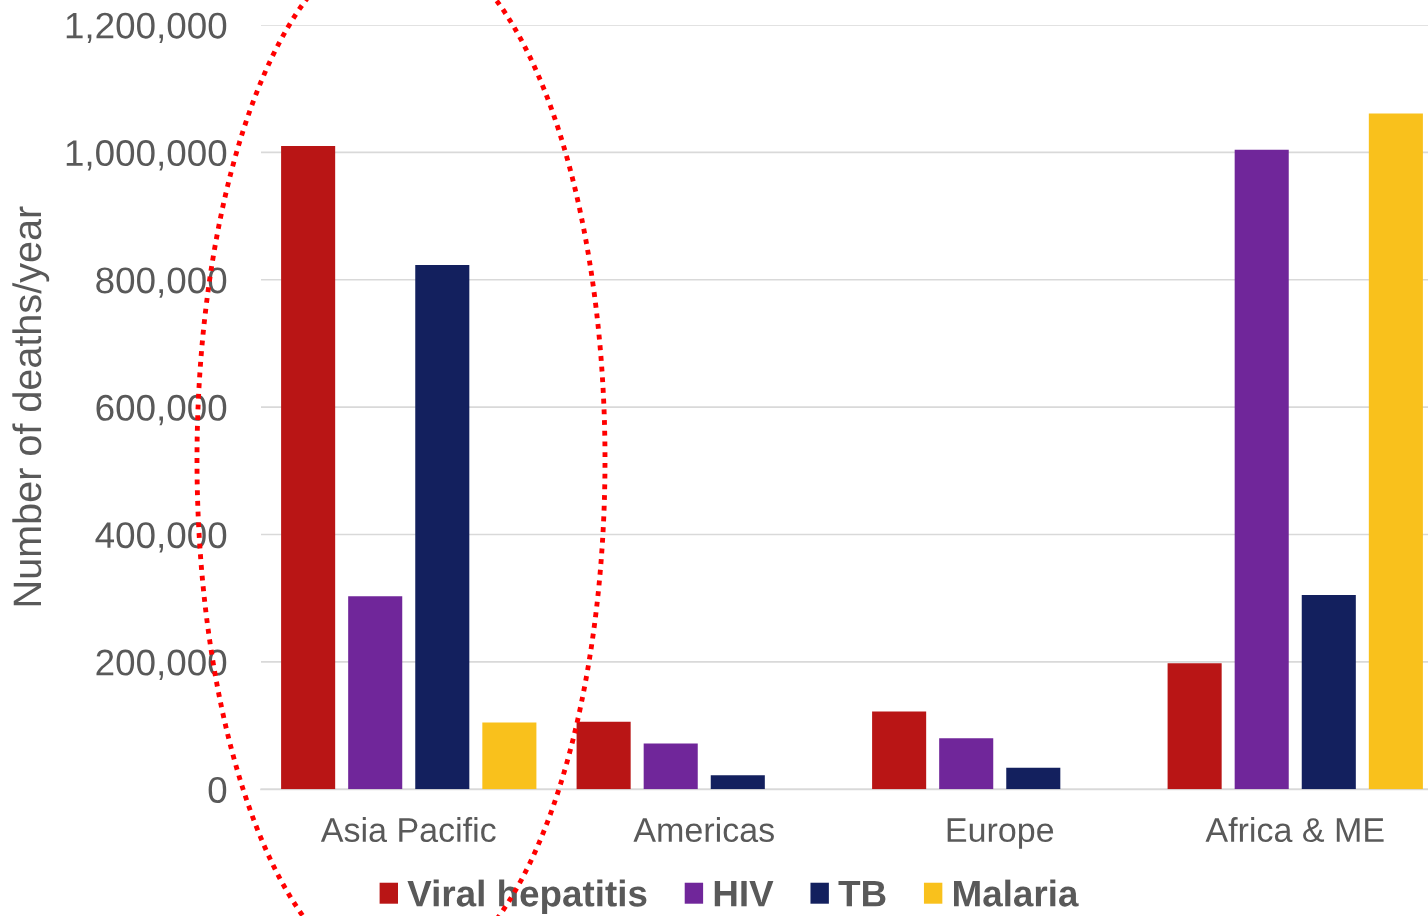 The width and height of the screenshot is (1428, 916). Describe the element at coordinates (527, 896) in the screenshot. I see `legend-label: Viral hepatitis` at that location.